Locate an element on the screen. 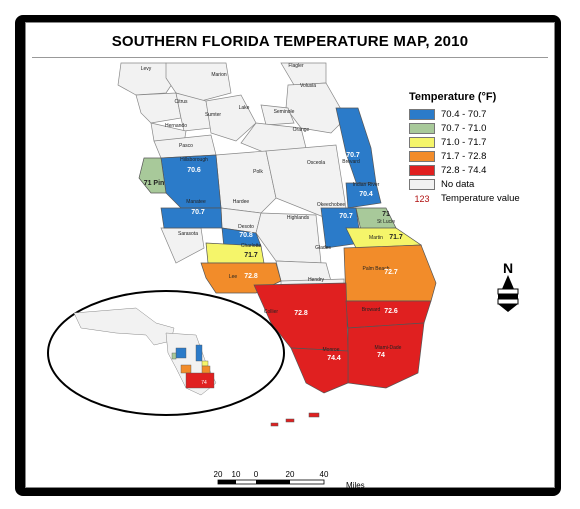 The height and width of the screenshot is (509, 580). label-charlotte: Charlotte is located at coordinates (251, 246).